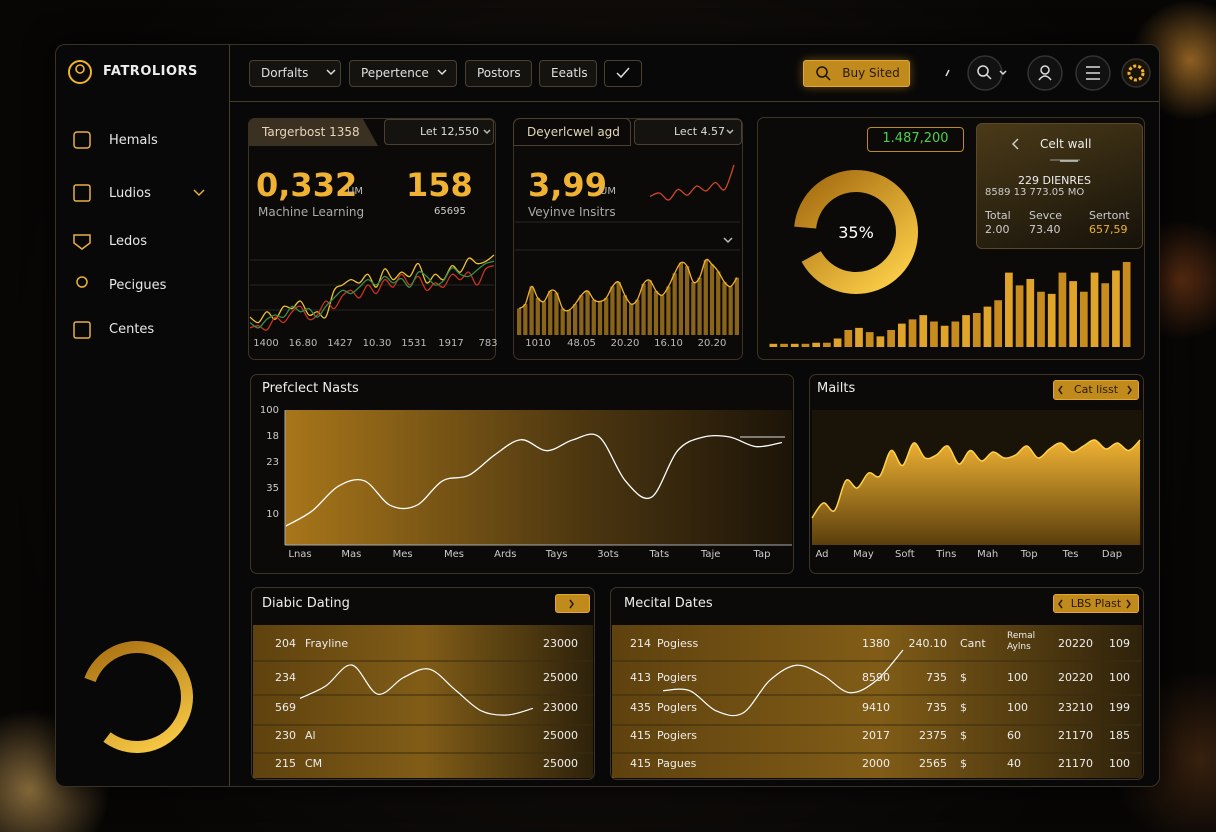  I want to click on nav-item: Ledos, so click(128, 241).